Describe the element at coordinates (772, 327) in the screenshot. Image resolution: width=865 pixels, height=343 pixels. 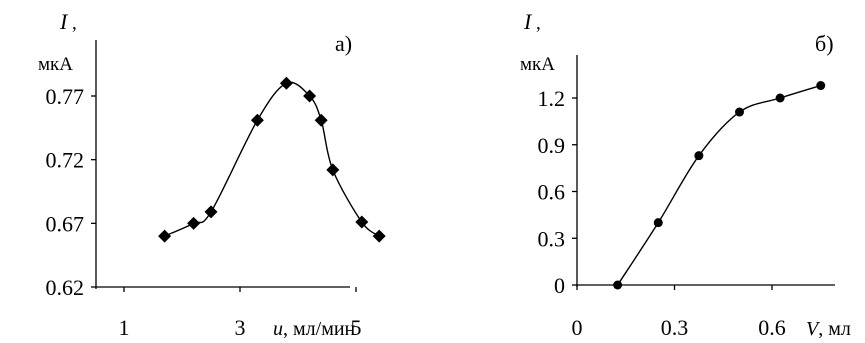
I see `panel-b-x-tick-label: 0.6` at that location.